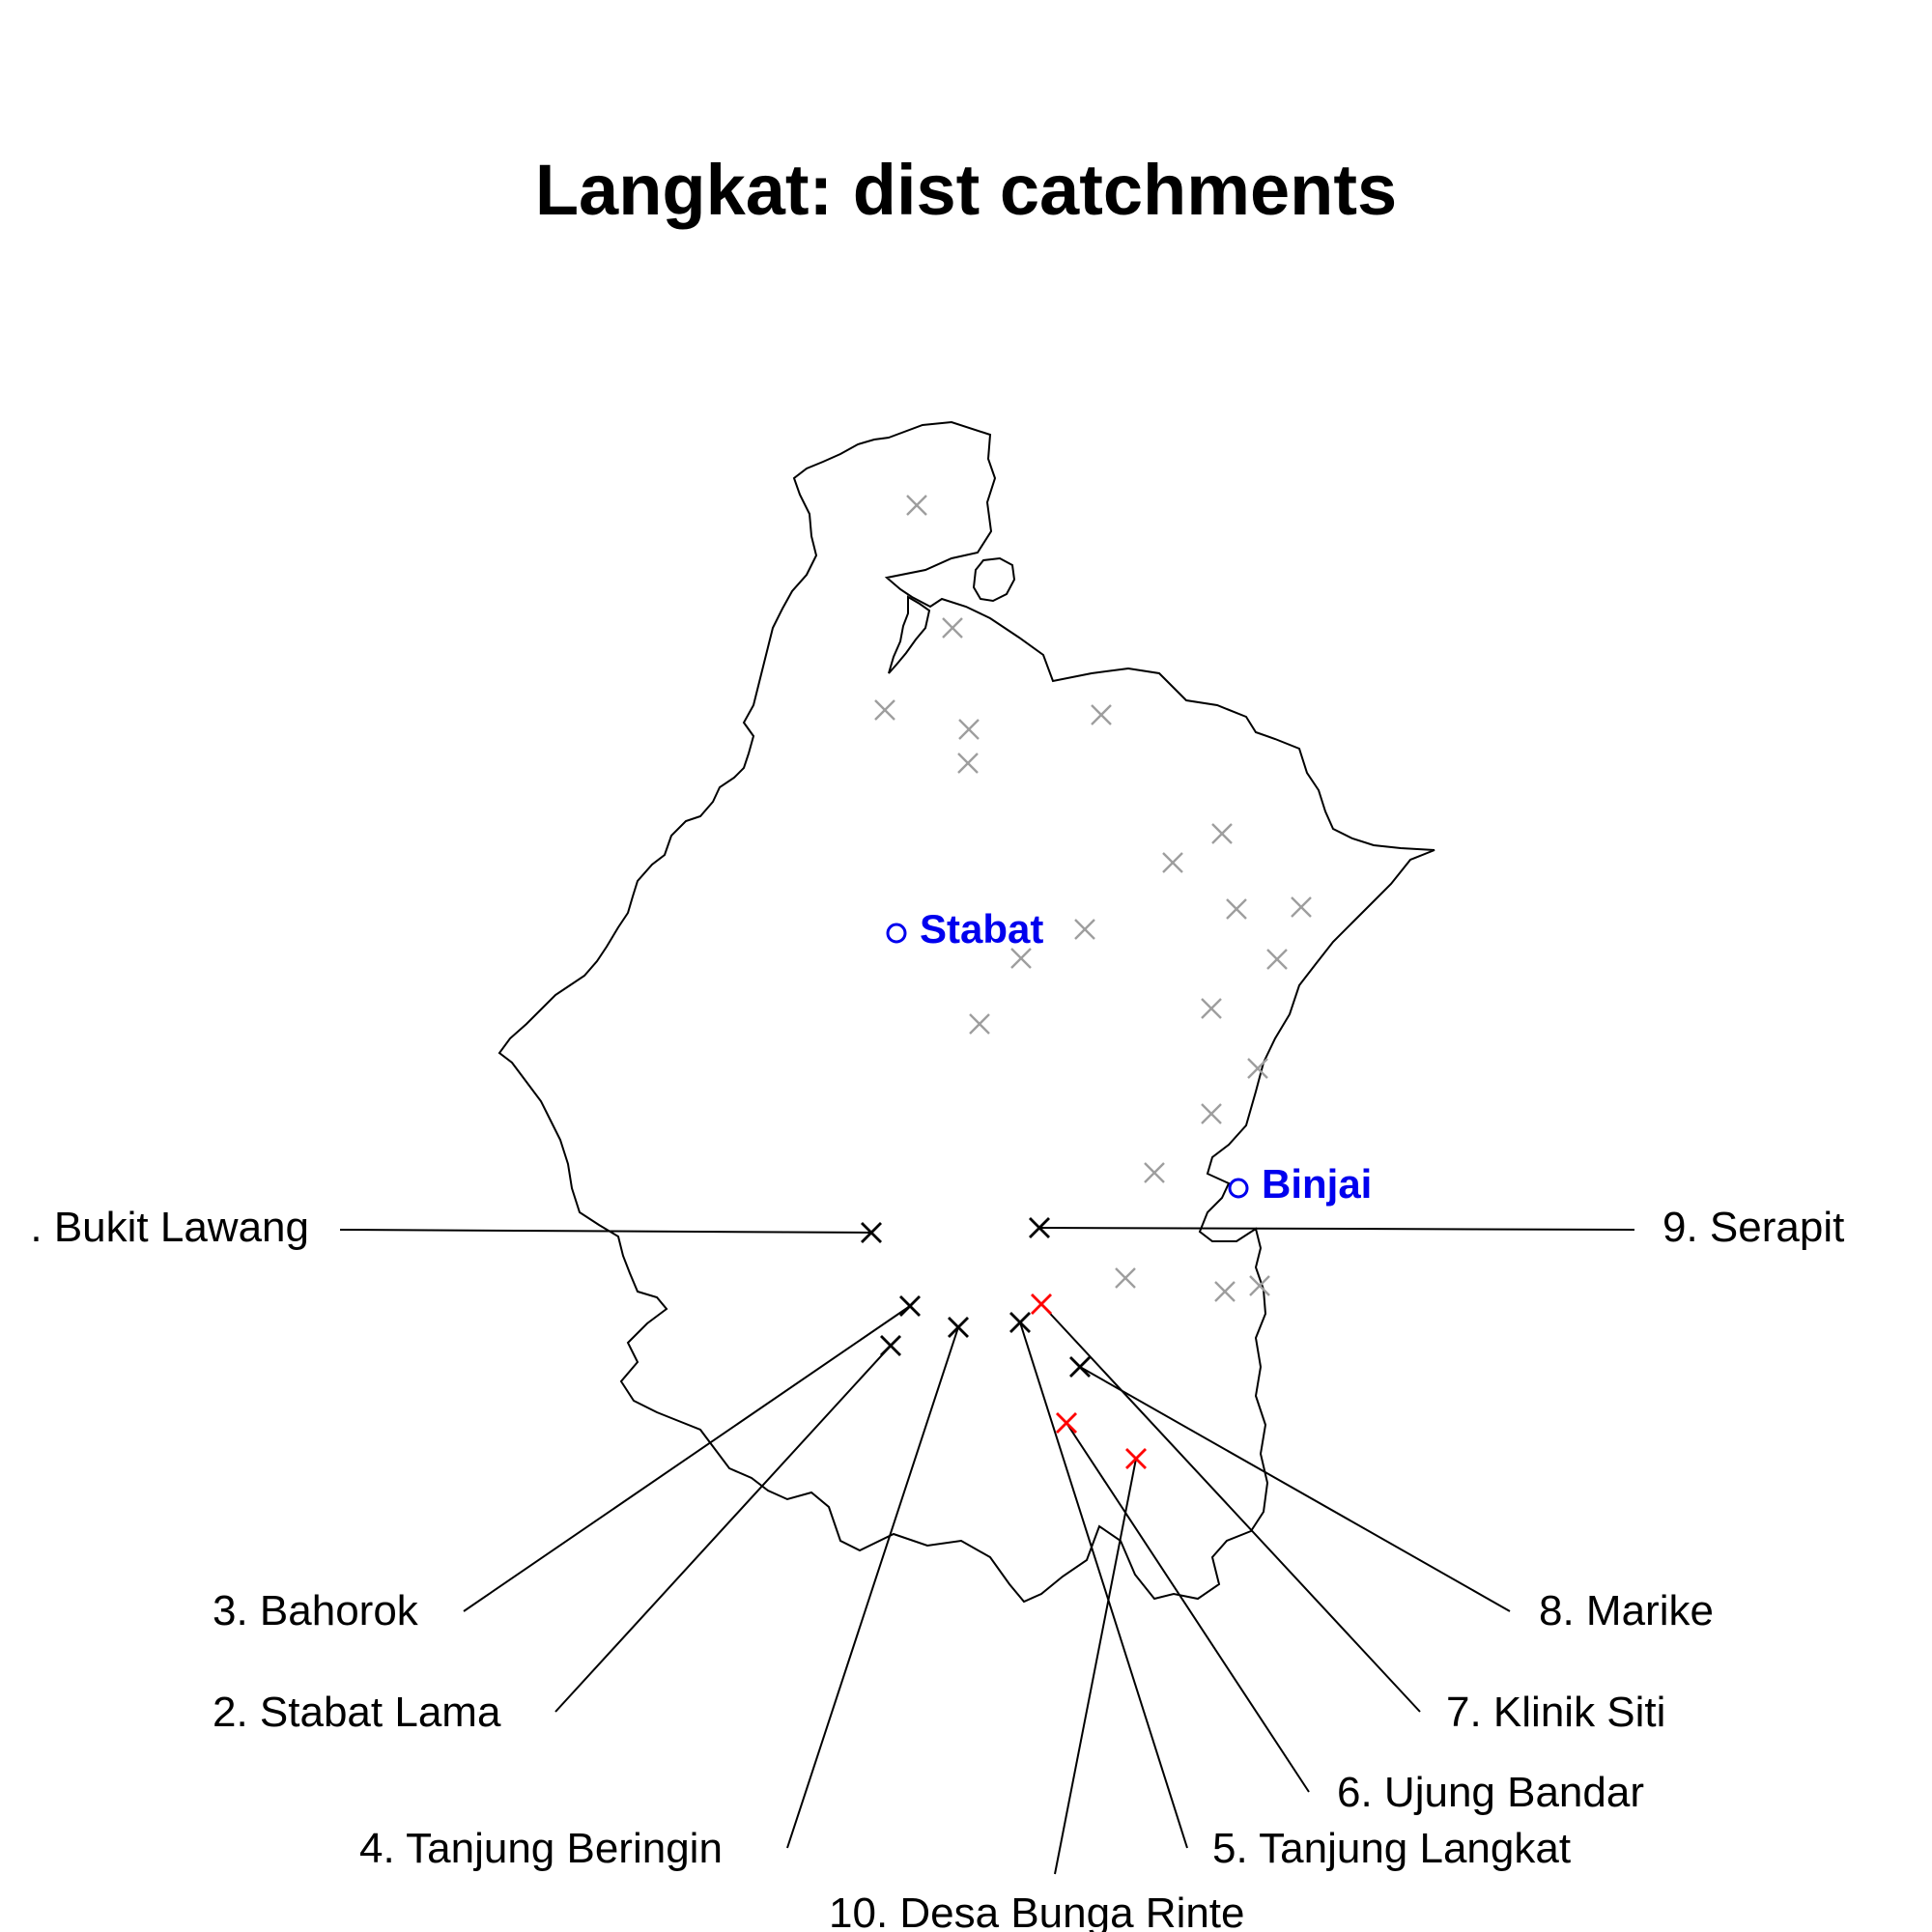 This screenshot has width=1932, height=1932. What do you see at coordinates (1136, 1458) in the screenshot?
I see `site-marker-10-cross-icon` at bounding box center [1136, 1458].